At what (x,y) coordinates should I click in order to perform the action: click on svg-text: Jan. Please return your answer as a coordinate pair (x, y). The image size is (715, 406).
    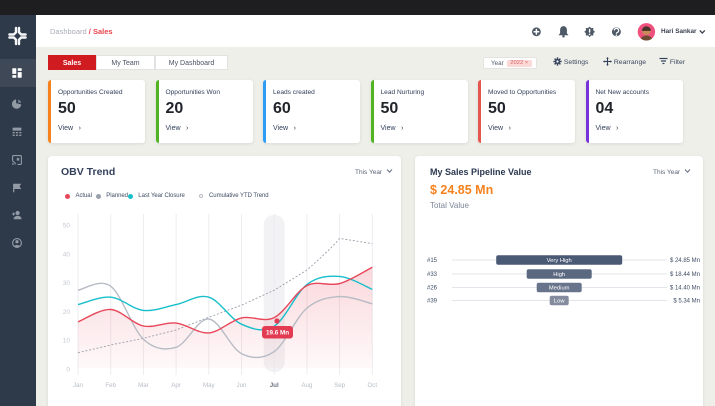
    Looking at the image, I should click on (78, 385).